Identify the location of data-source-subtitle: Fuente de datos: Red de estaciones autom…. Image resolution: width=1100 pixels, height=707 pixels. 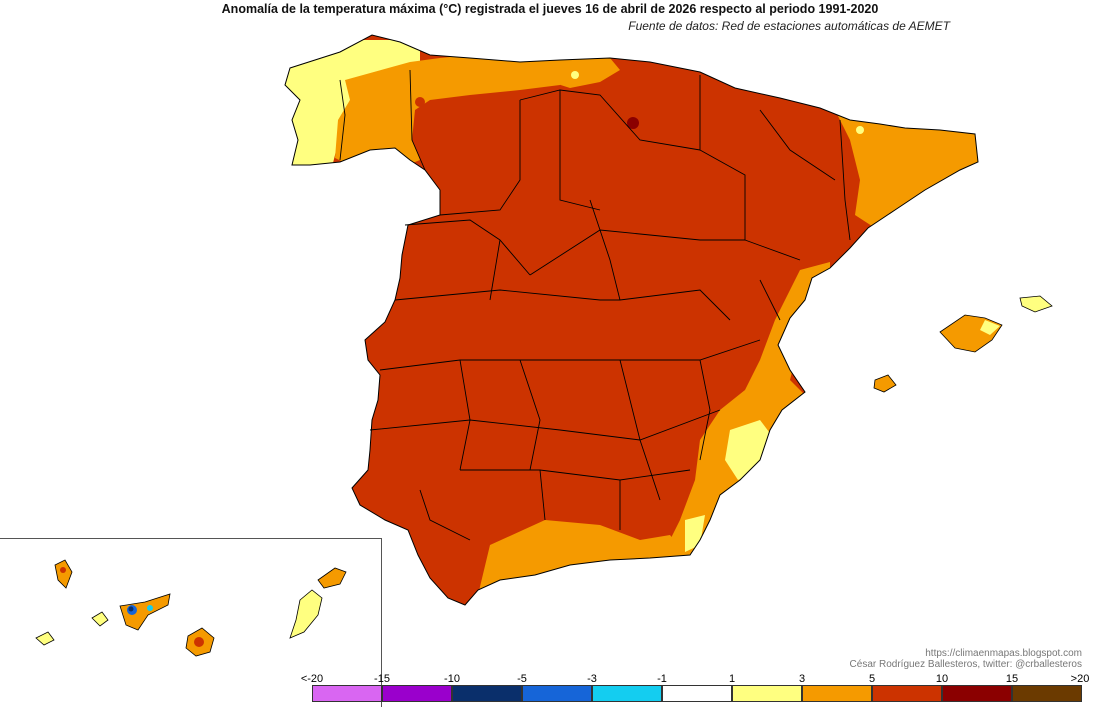
(789, 26).